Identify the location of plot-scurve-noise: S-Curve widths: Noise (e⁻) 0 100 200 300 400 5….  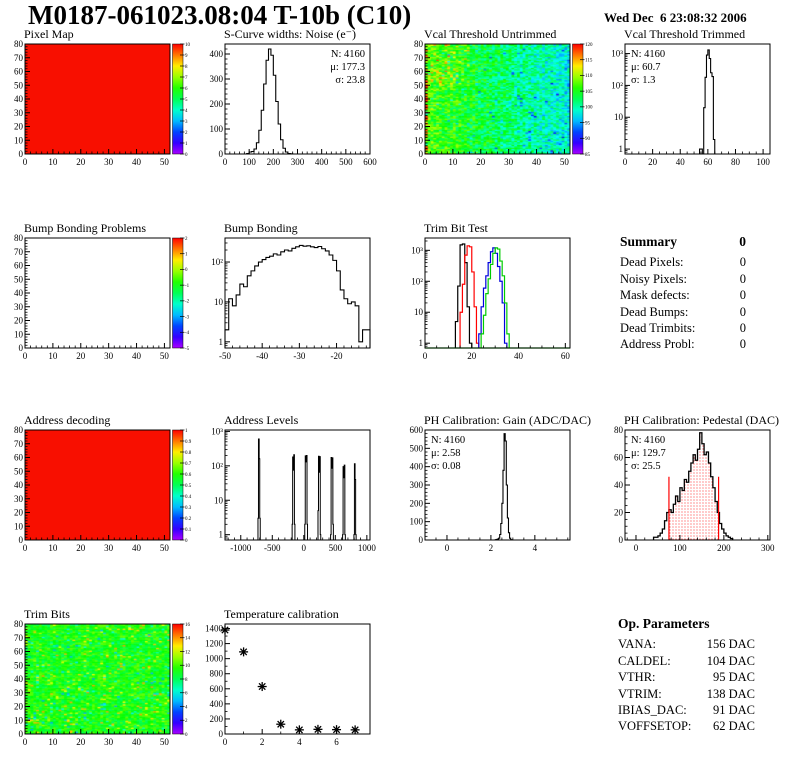
(299, 111).